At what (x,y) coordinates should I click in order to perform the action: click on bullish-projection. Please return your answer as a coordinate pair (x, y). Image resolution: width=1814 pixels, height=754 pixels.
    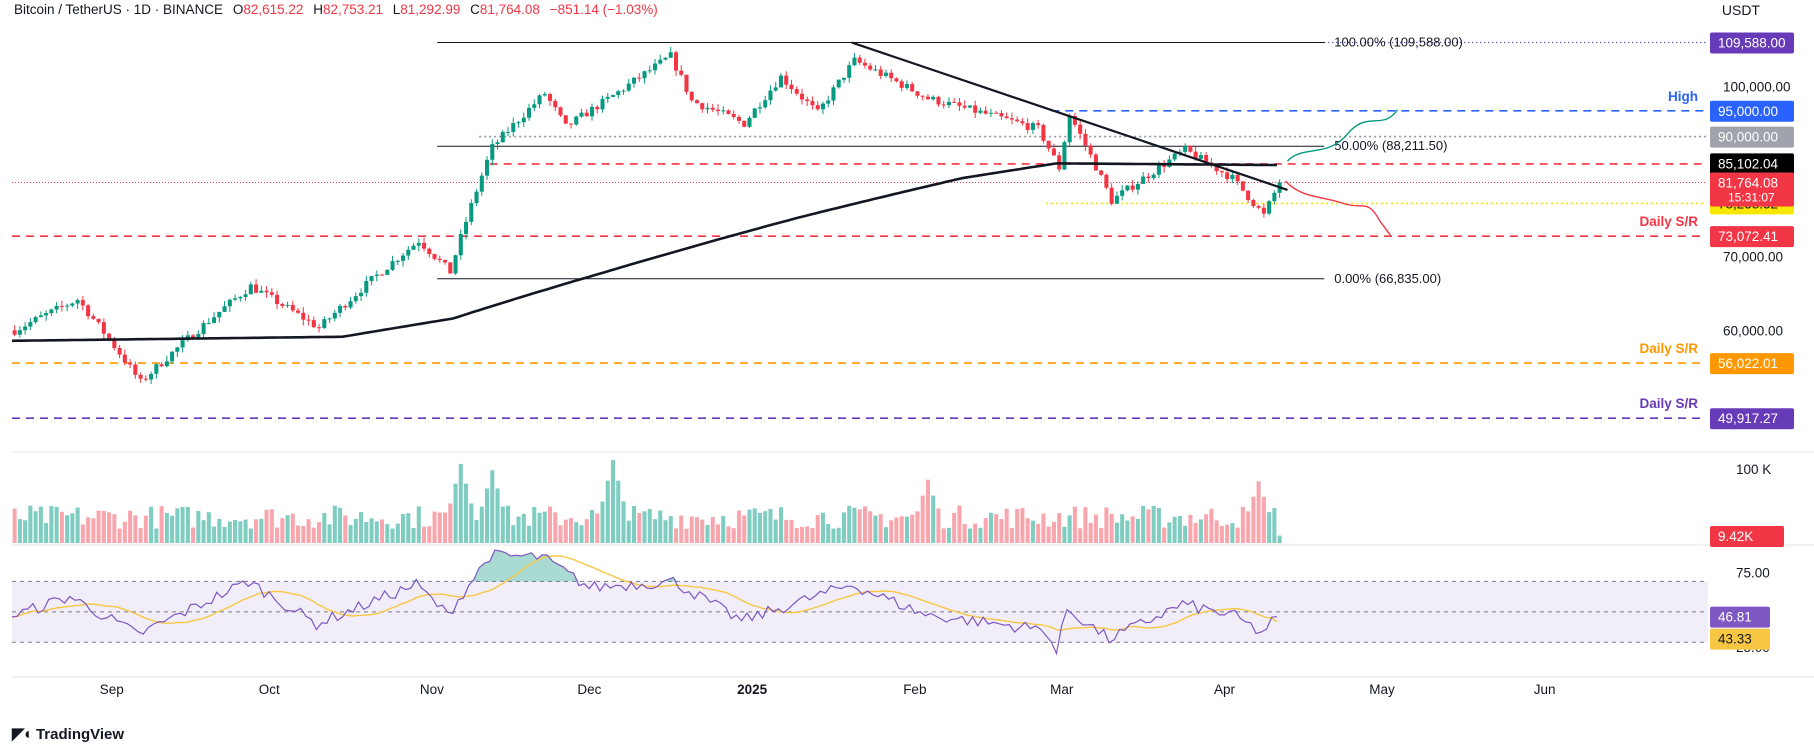
    Looking at the image, I should click on (1342, 135).